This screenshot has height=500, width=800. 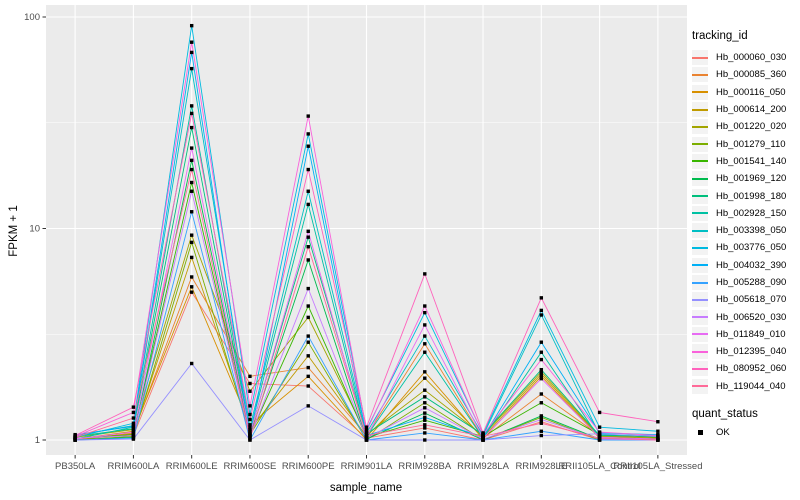 I want to click on legend-title-quant-status: quant_status, so click(x=725, y=413).